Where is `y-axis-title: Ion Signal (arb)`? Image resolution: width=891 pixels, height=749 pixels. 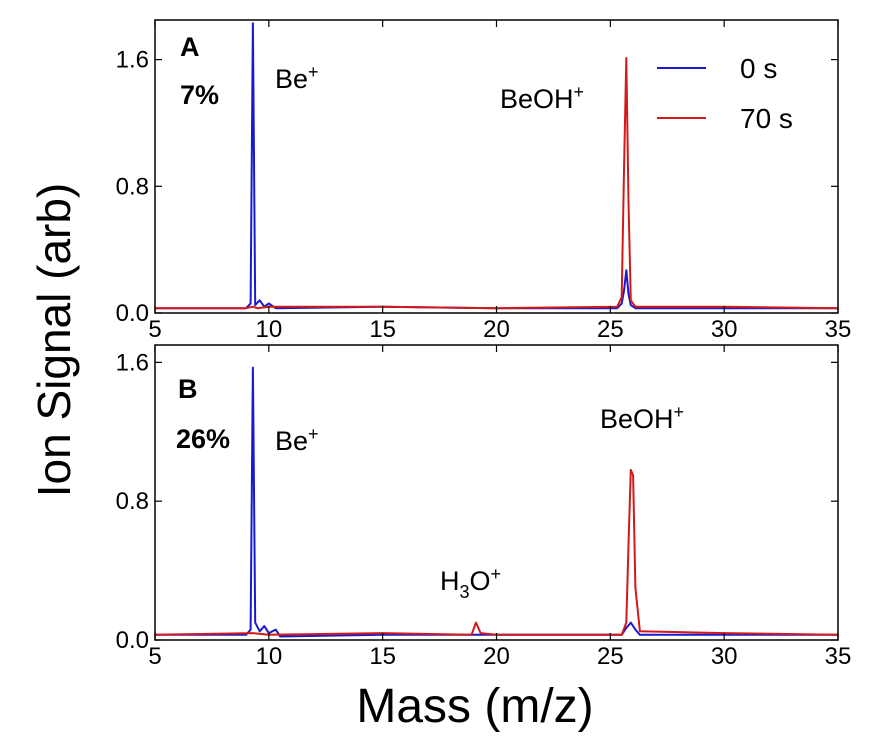
y-axis-title: Ion Signal (arb) is located at coordinates (54, 340).